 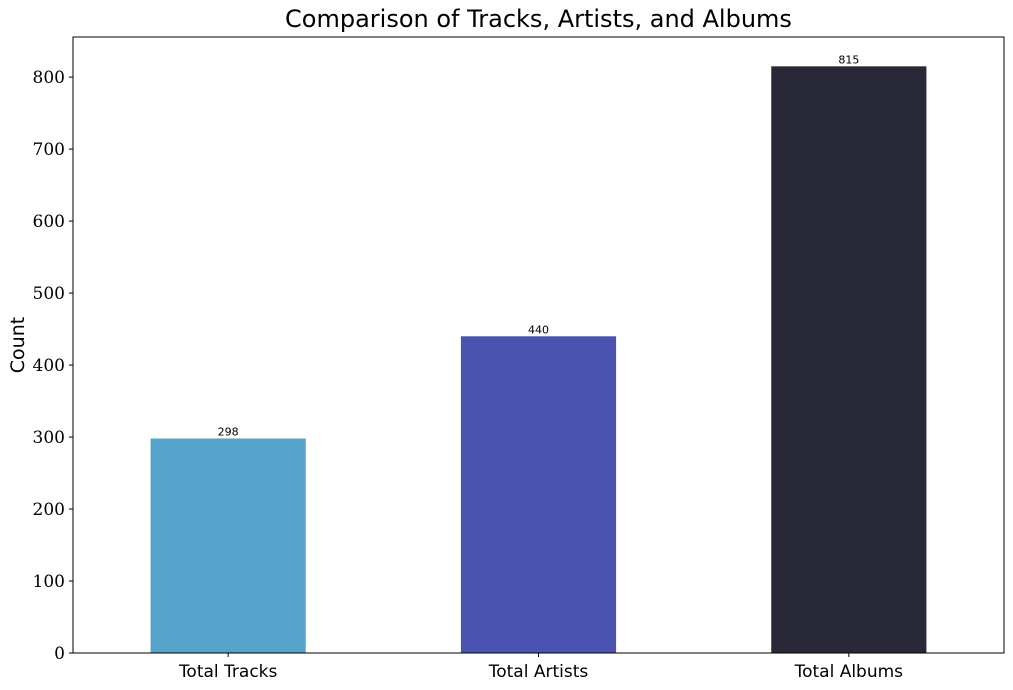 What do you see at coordinates (228, 545) in the screenshot?
I see `bar-total-tracks` at bounding box center [228, 545].